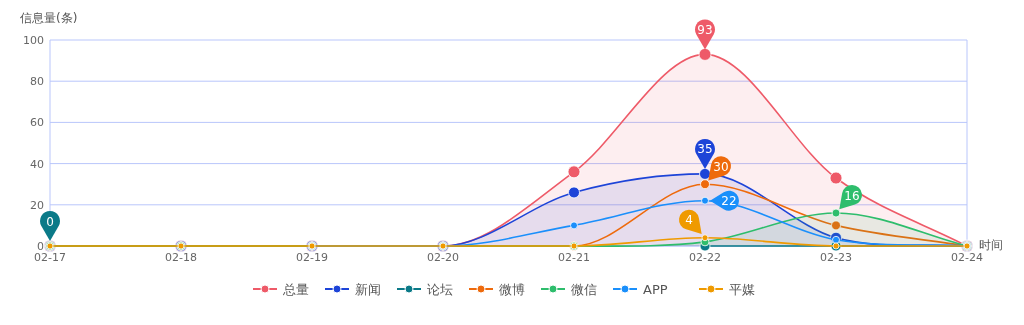 The width and height of the screenshot is (1024, 325). What do you see at coordinates (705, 29) in the screenshot?
I see `data-label: 93` at bounding box center [705, 29].